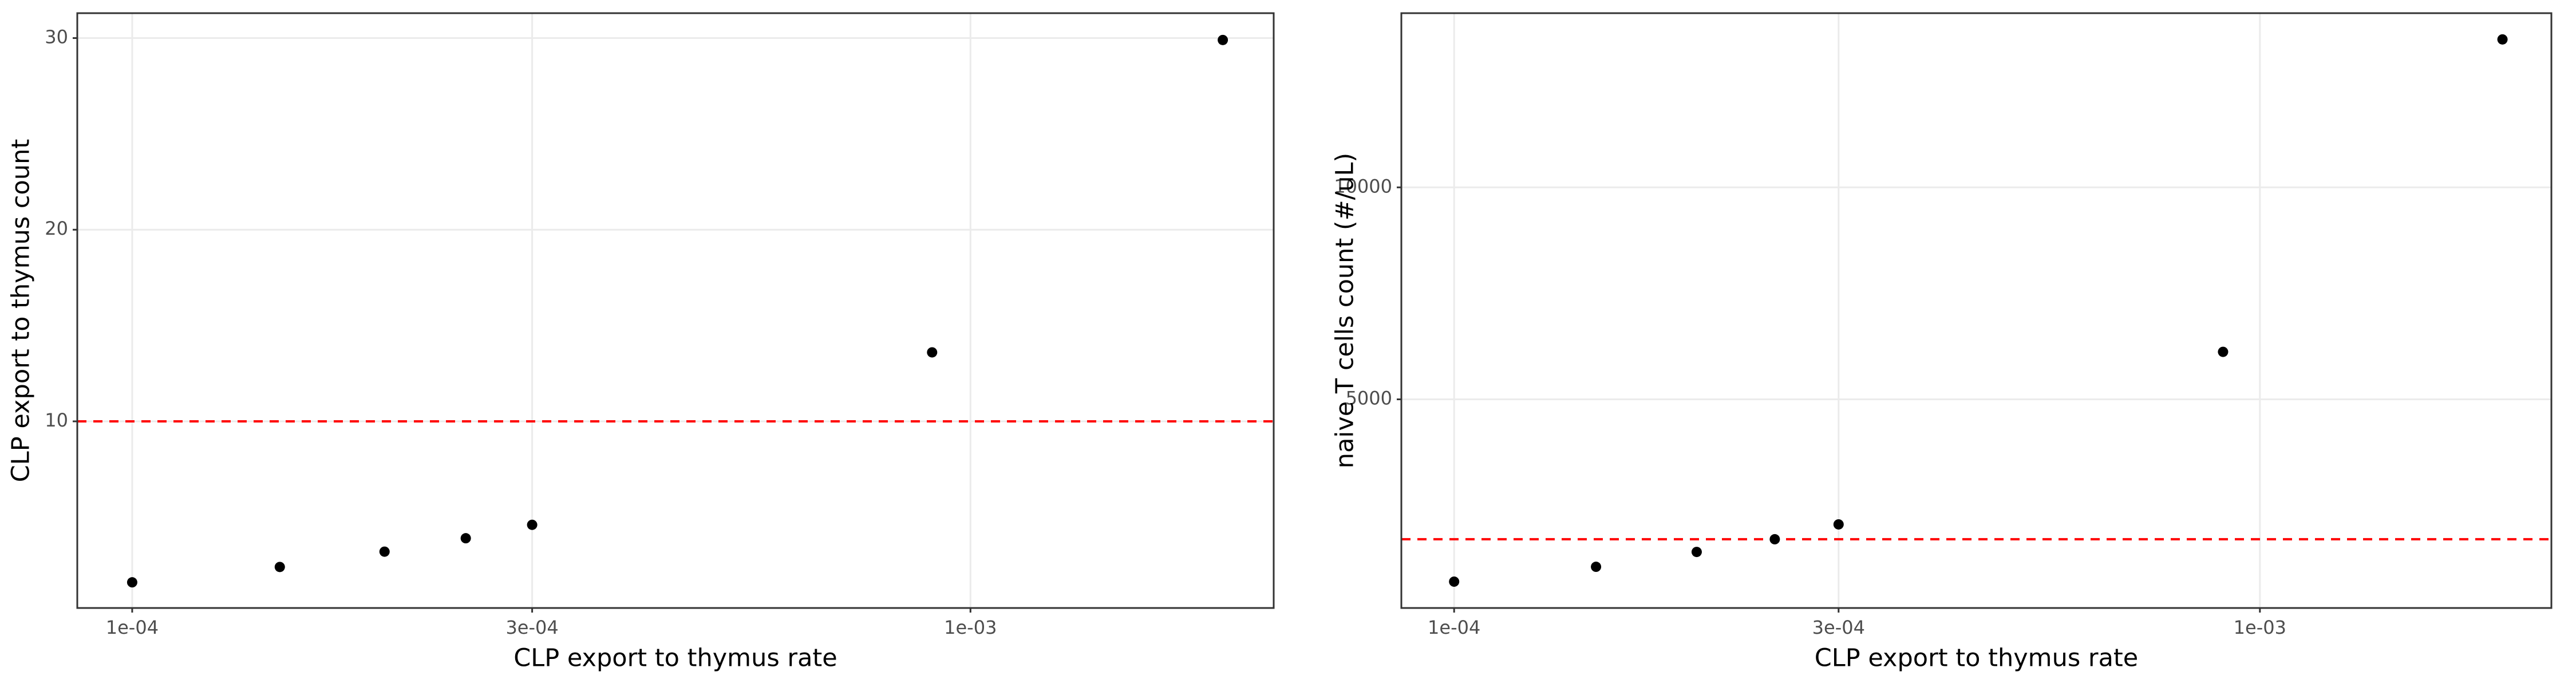  What do you see at coordinates (56, 37) in the screenshot?
I see `y-tick-label: 30` at bounding box center [56, 37].